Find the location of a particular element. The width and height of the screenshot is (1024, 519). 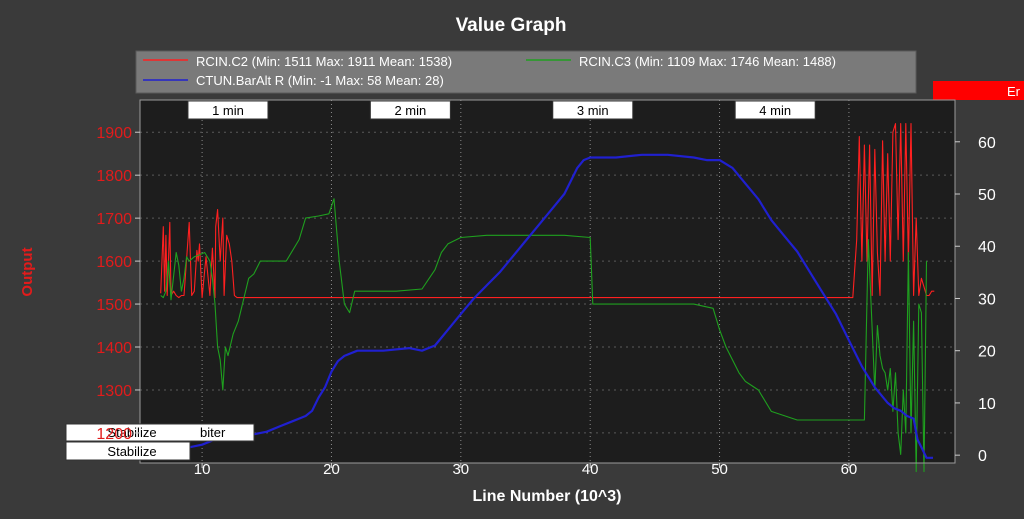

x-axis: 10 20 30 40 50 60 is located at coordinates (526, 469).